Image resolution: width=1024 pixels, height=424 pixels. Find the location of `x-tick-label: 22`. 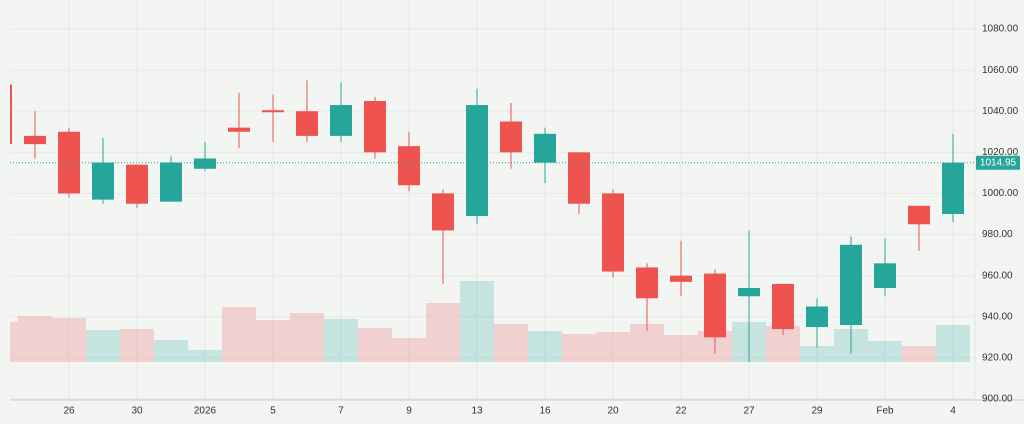

x-tick-label: 22 is located at coordinates (681, 411).